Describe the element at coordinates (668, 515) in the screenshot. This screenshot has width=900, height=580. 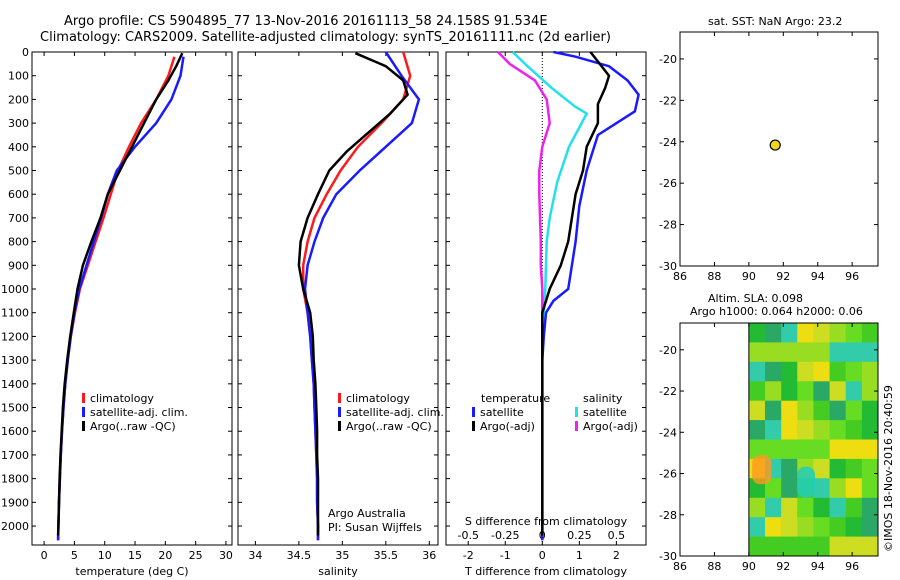
I see `y-tick-label: -28` at that location.